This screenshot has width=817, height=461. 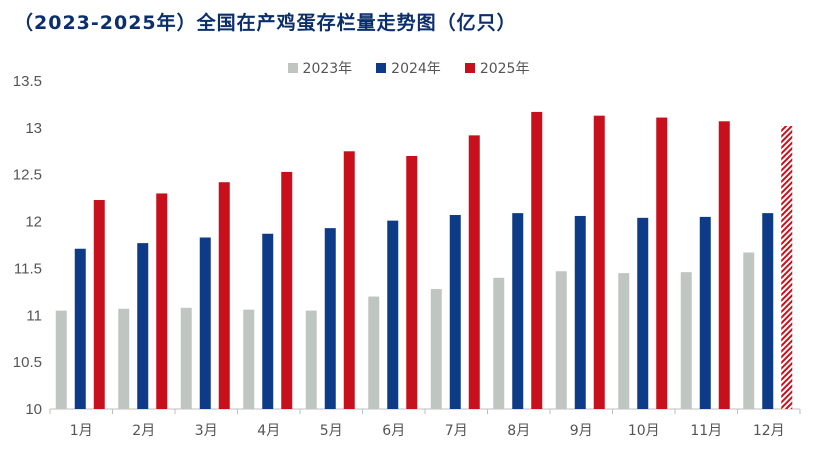 What do you see at coordinates (581, 431) in the screenshot?
I see `x-tick-label: 9月` at bounding box center [581, 431].